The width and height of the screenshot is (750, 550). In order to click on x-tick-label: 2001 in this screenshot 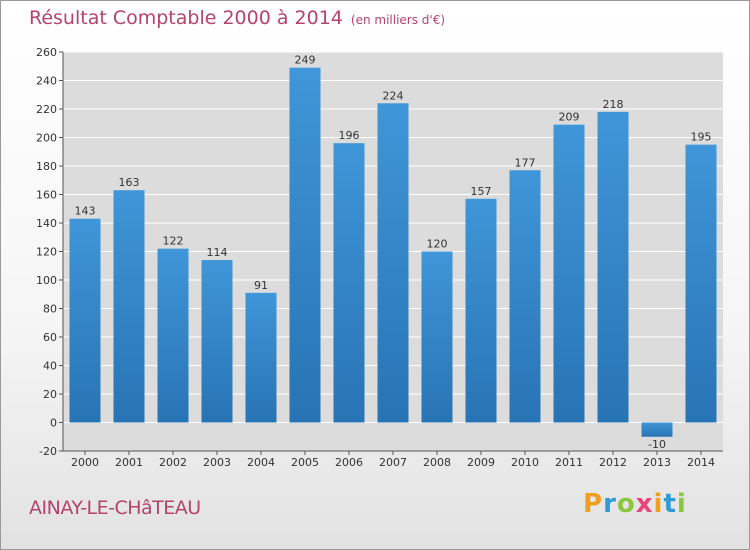, I will do `click(129, 462)`.